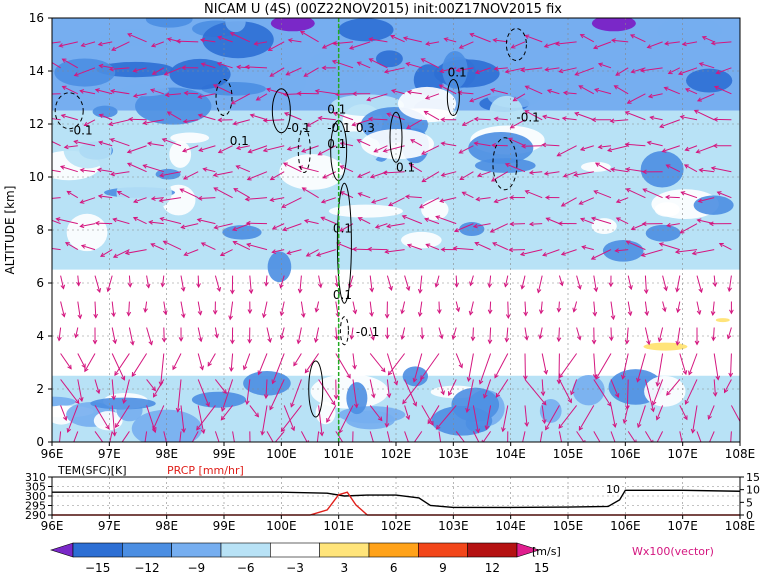  I want to click on colorbar-label: −15, so click(97, 568).